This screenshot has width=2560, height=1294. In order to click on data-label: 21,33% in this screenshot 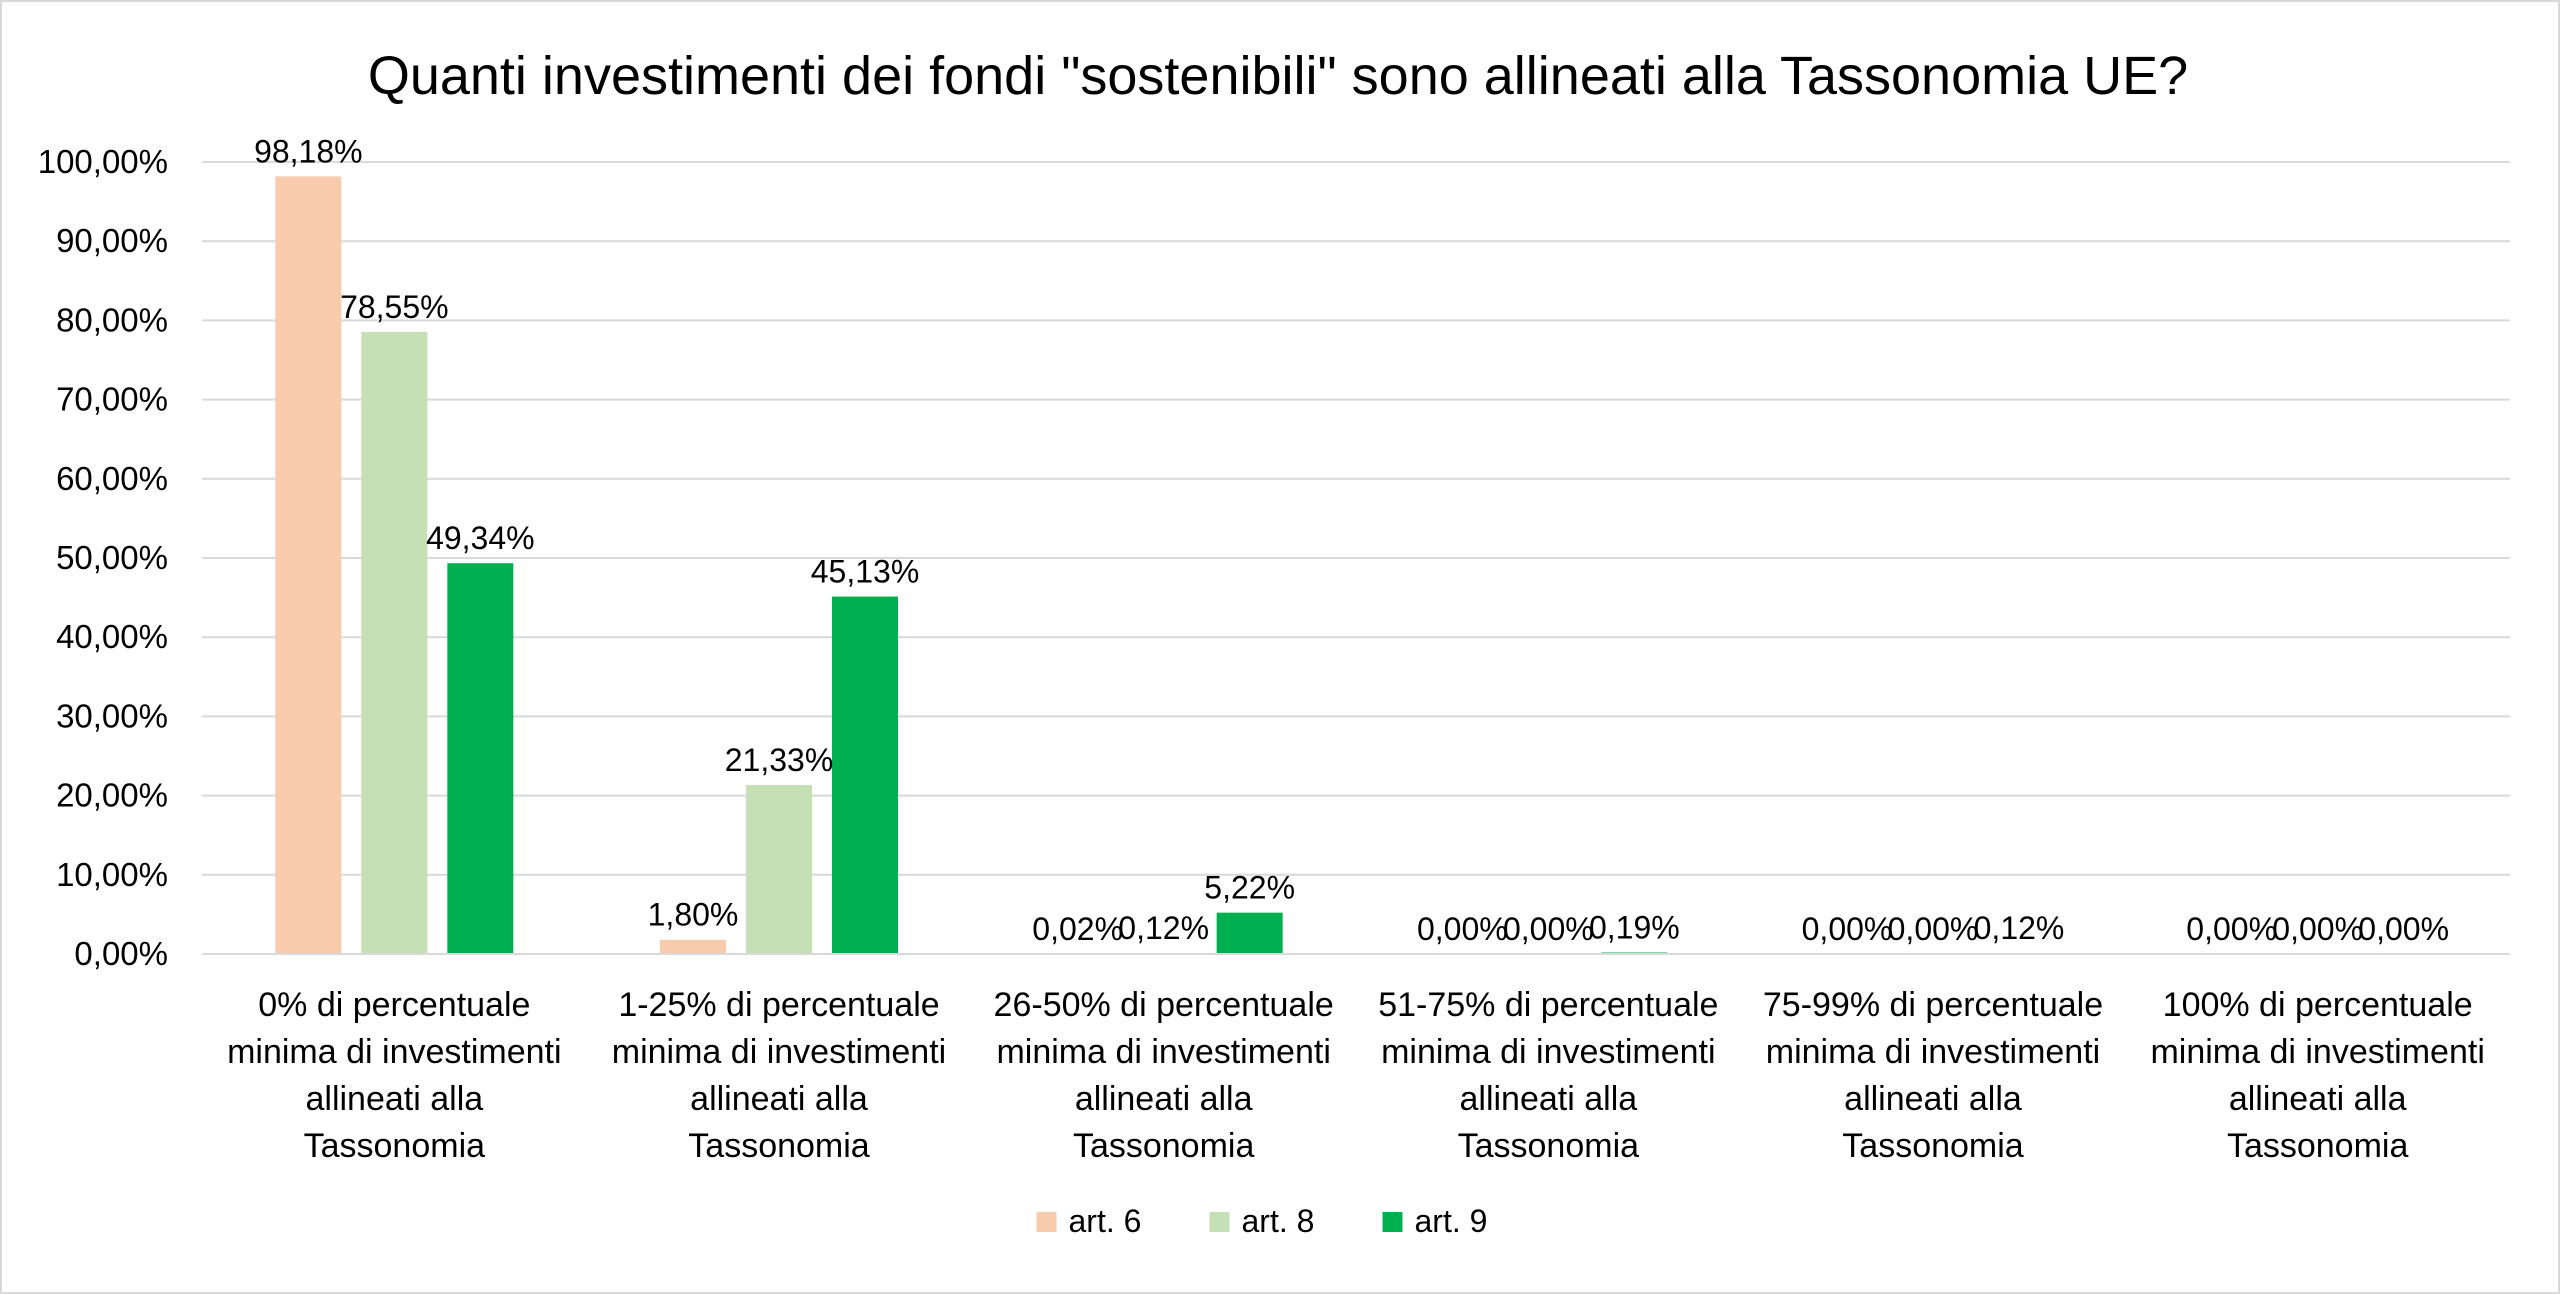, I will do `click(779, 760)`.